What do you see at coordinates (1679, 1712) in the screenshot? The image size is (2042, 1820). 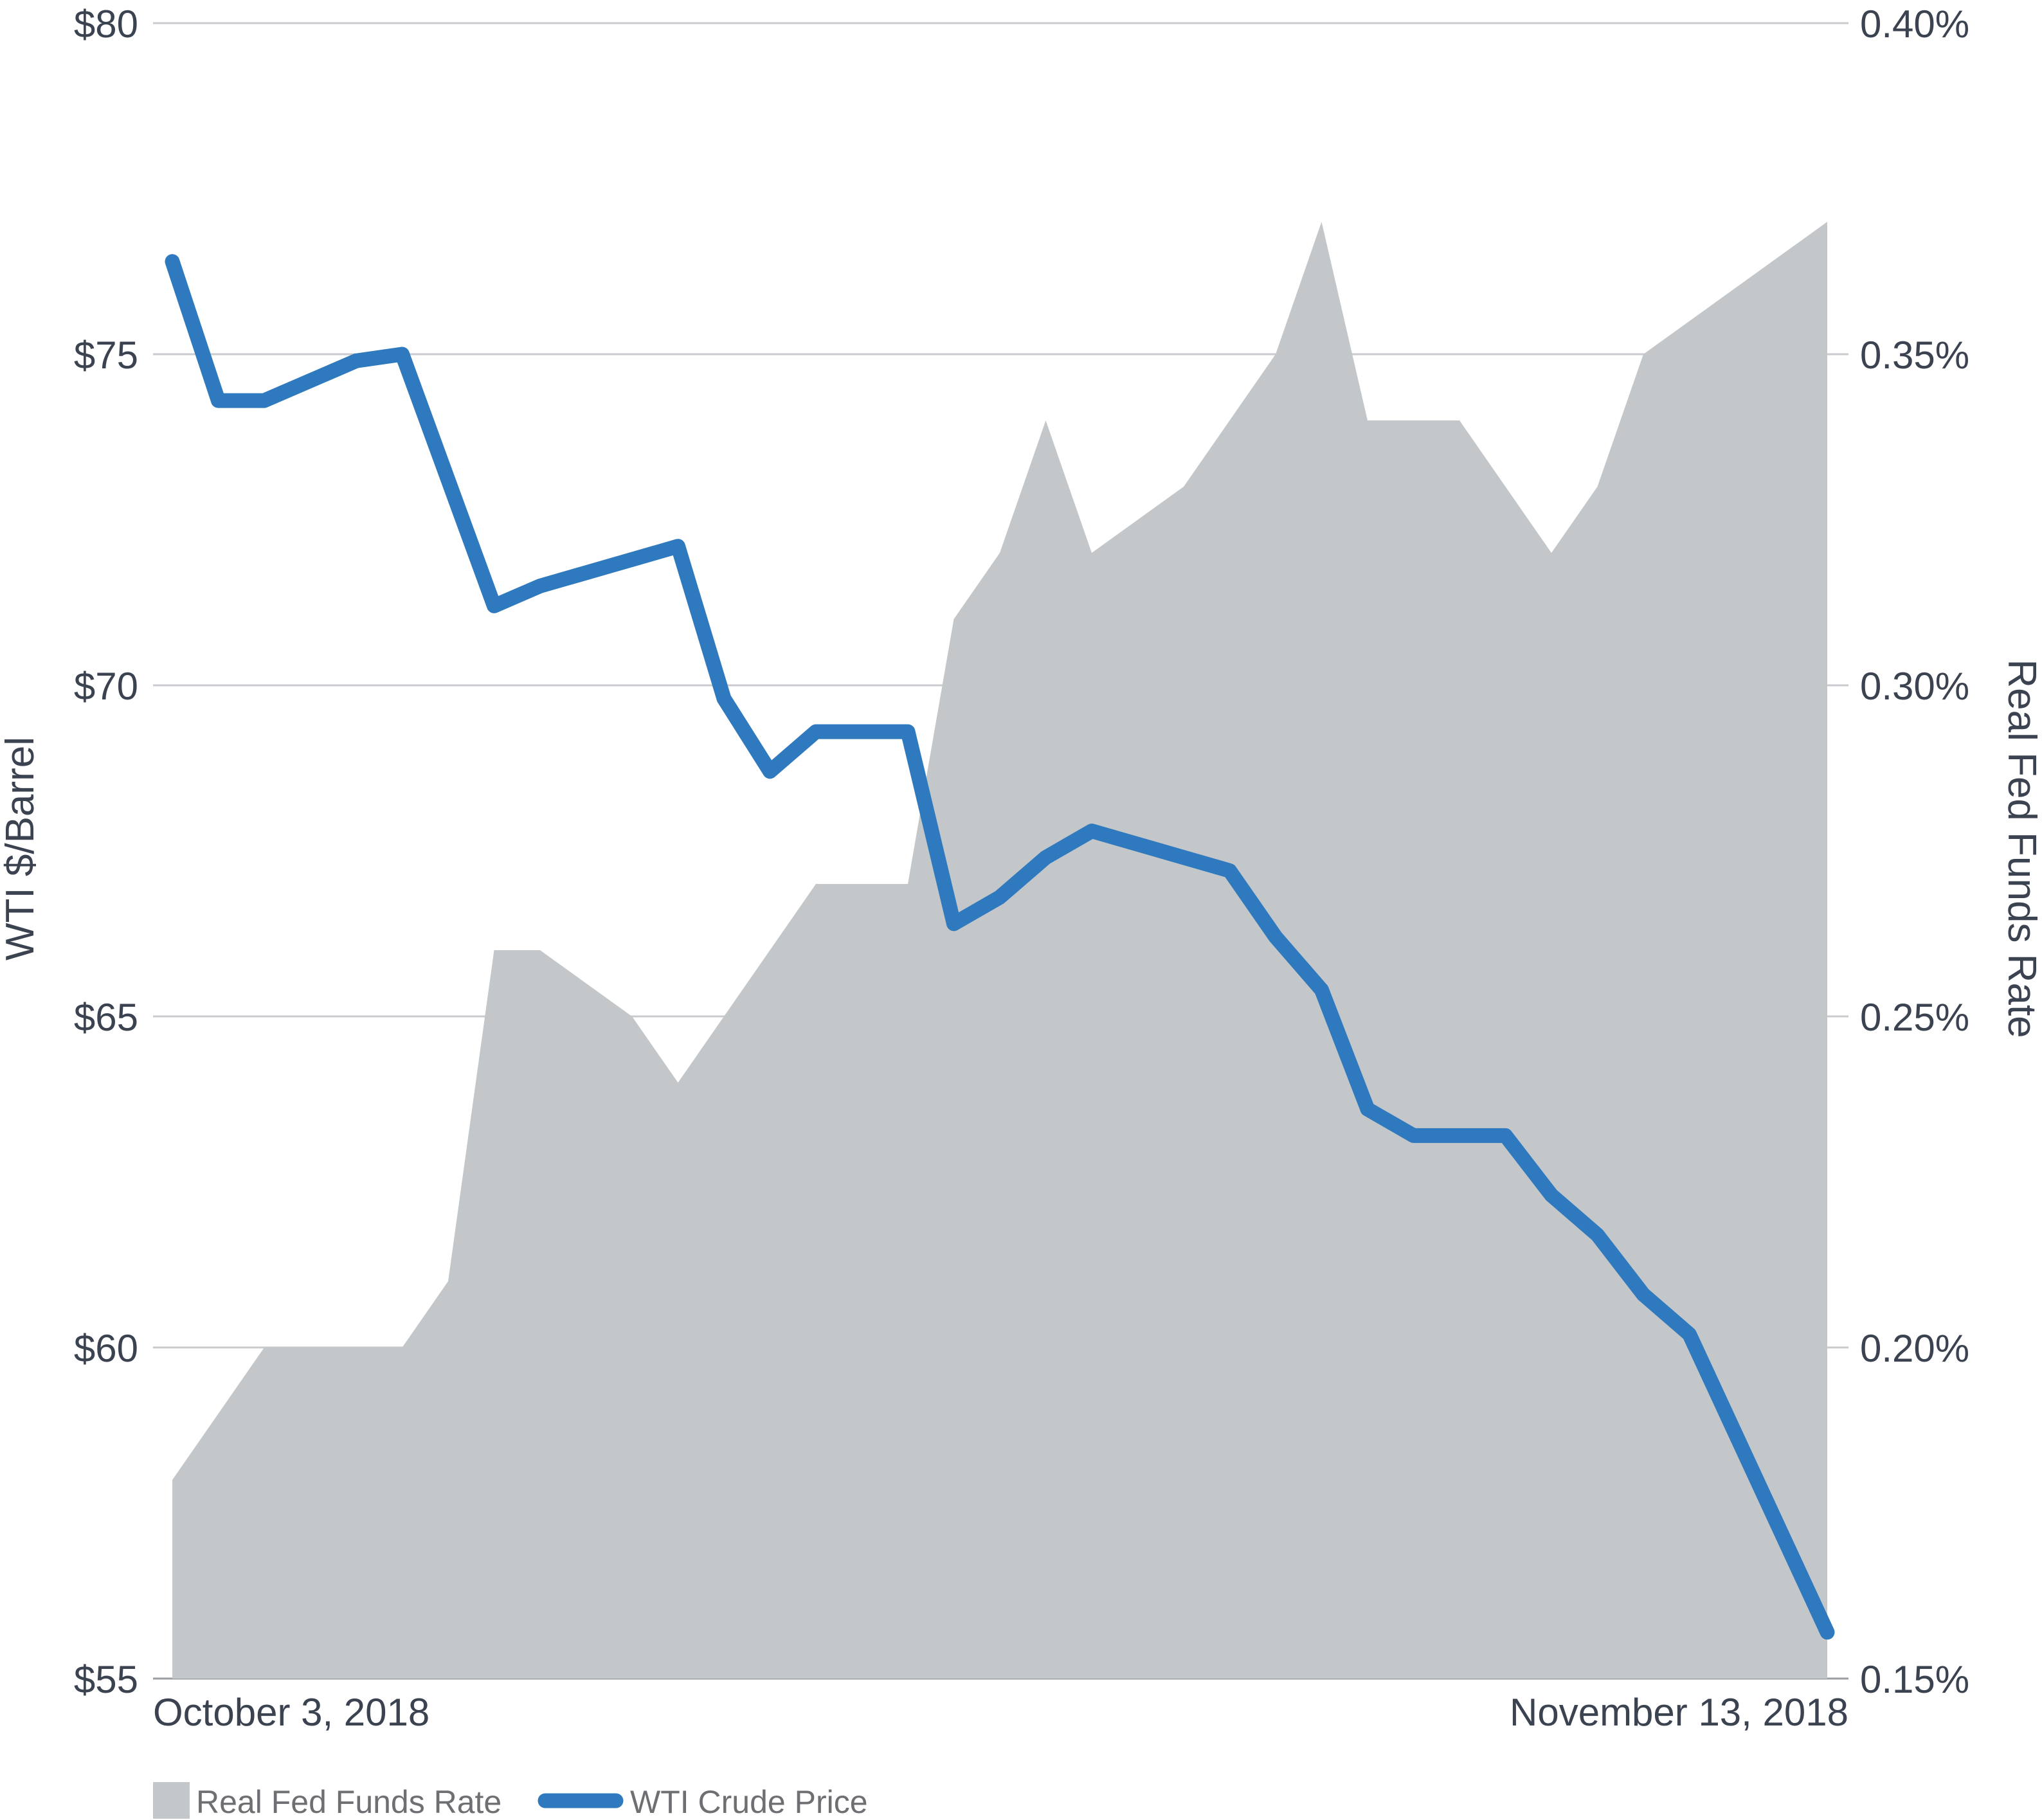 I see `x-axis-end-label: November 13, 2018` at bounding box center [1679, 1712].